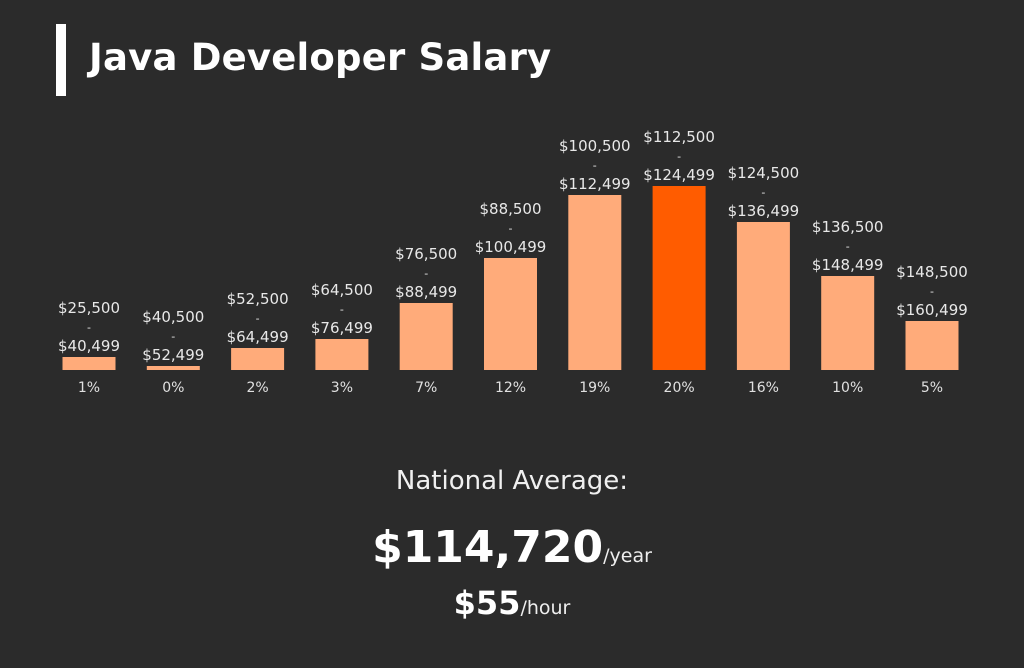 This screenshot has height=668, width=1024. What do you see at coordinates (320, 57) in the screenshot?
I see `chart-title: Java Developer Salary` at bounding box center [320, 57].